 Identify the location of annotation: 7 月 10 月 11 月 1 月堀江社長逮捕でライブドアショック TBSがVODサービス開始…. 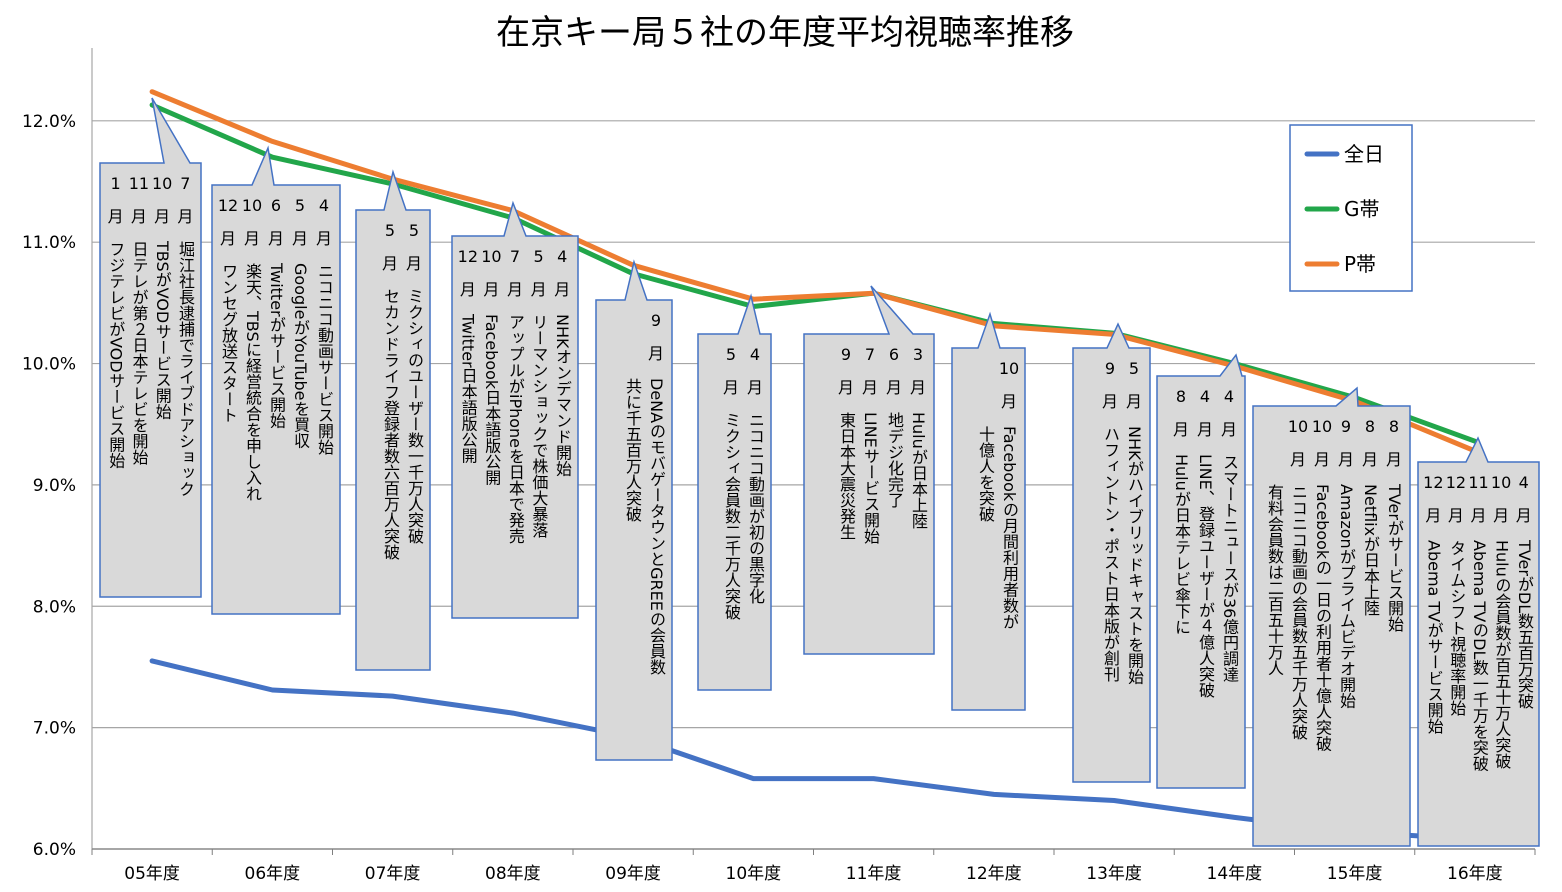
(150, 380).